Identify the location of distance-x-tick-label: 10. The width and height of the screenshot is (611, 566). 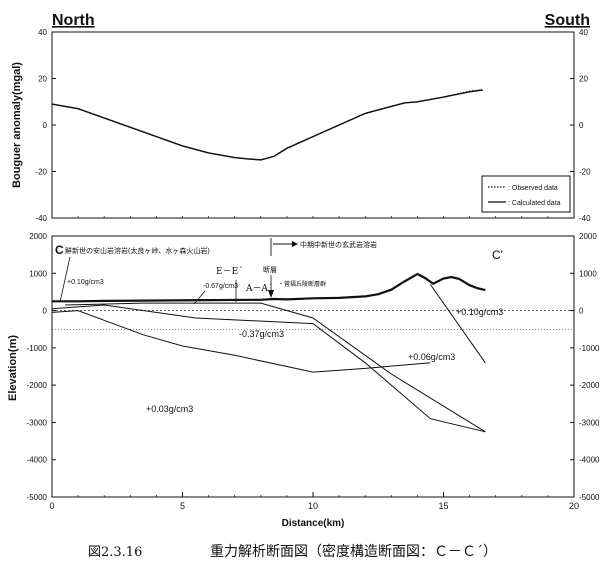
(313, 506).